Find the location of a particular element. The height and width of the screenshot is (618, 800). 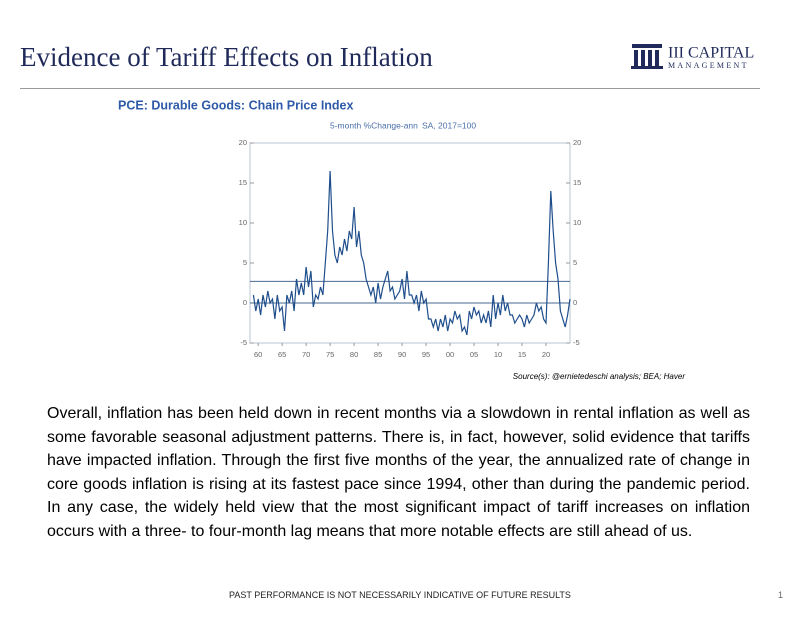

x-tick-label: 80 is located at coordinates (354, 354).